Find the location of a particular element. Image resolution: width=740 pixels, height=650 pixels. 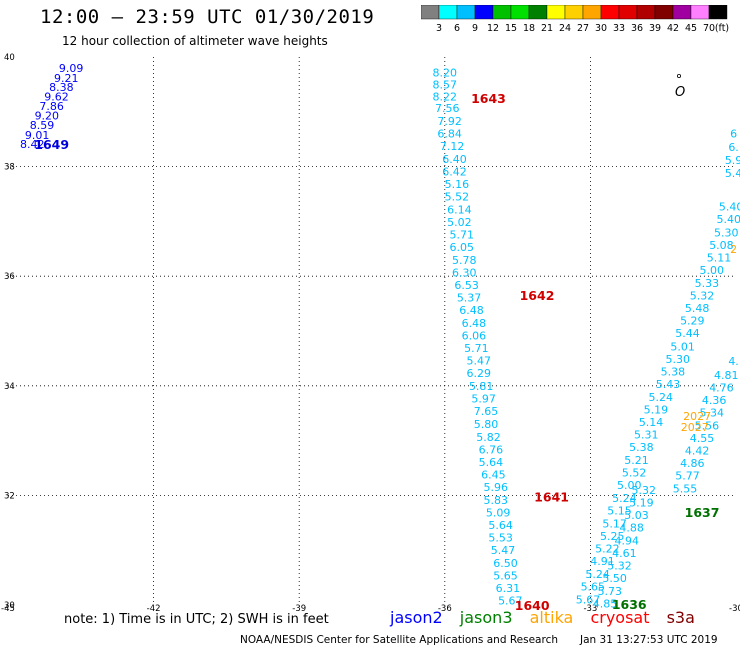

wave-height-value: 9.62 is located at coordinates (56, 96).